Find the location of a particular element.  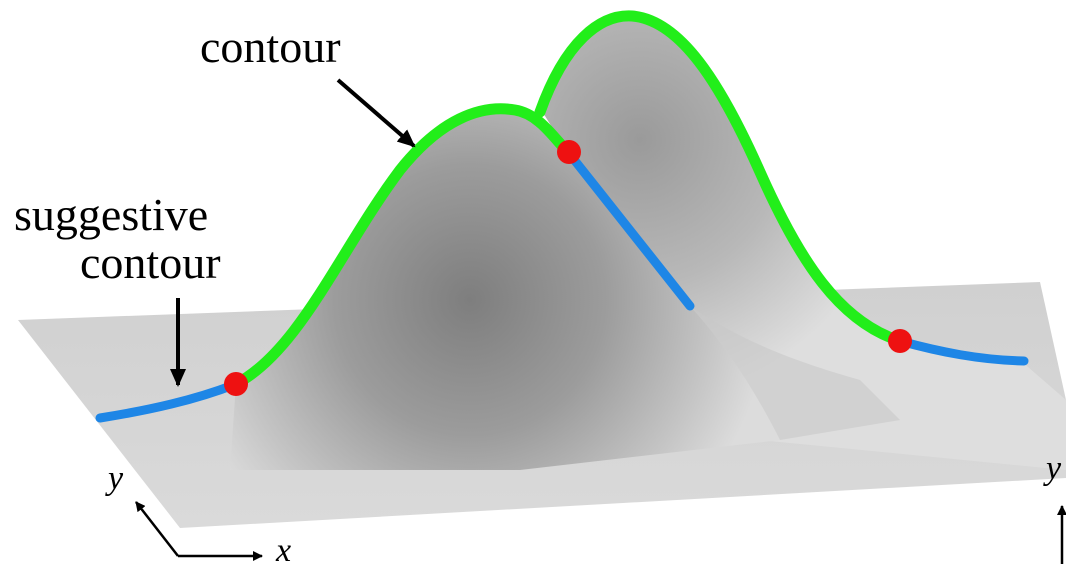

suggestive-contour-right is located at coordinates (962, 351).